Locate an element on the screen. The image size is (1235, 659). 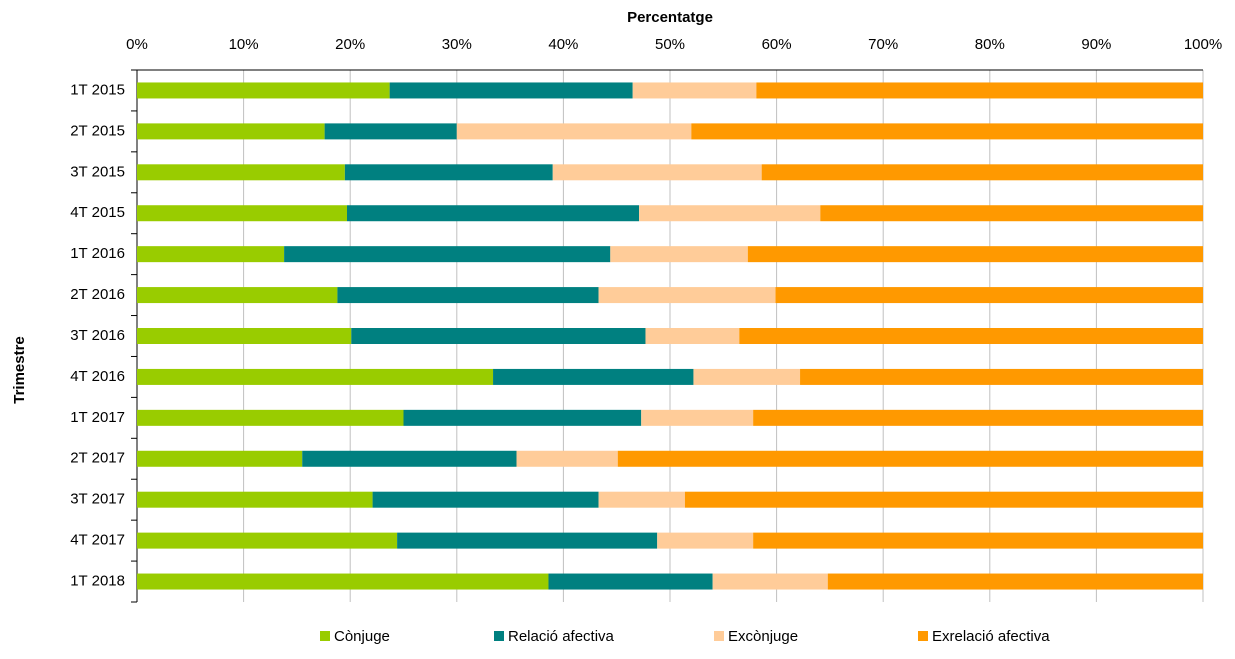
x-tick-label: 40% is located at coordinates (563, 44).